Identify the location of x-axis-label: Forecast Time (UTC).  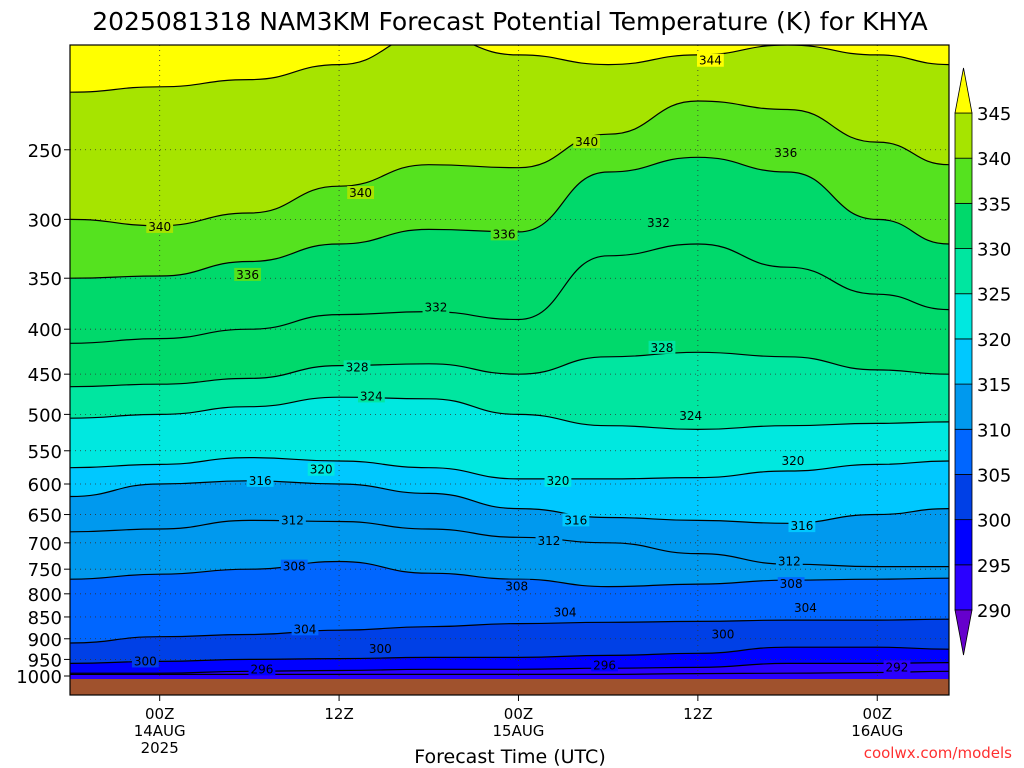
(509, 757).